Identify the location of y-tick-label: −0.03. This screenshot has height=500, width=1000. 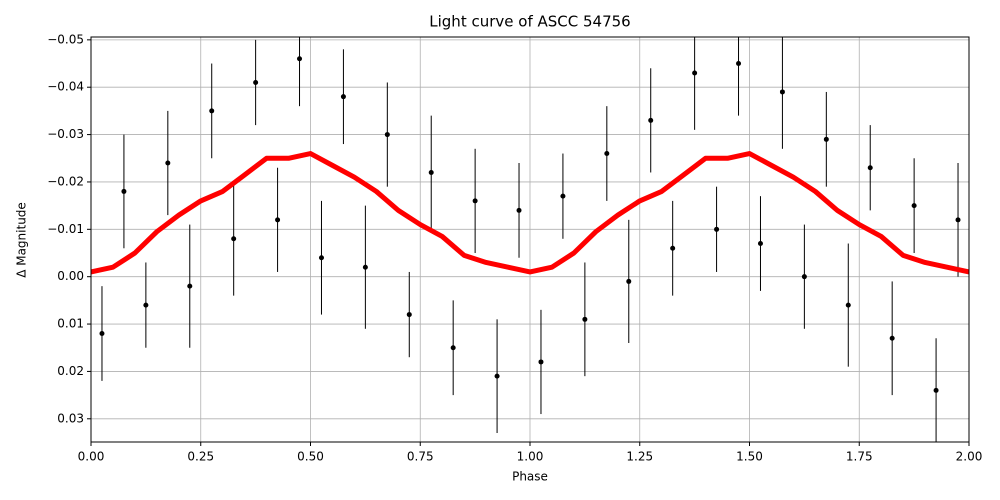
(65, 134).